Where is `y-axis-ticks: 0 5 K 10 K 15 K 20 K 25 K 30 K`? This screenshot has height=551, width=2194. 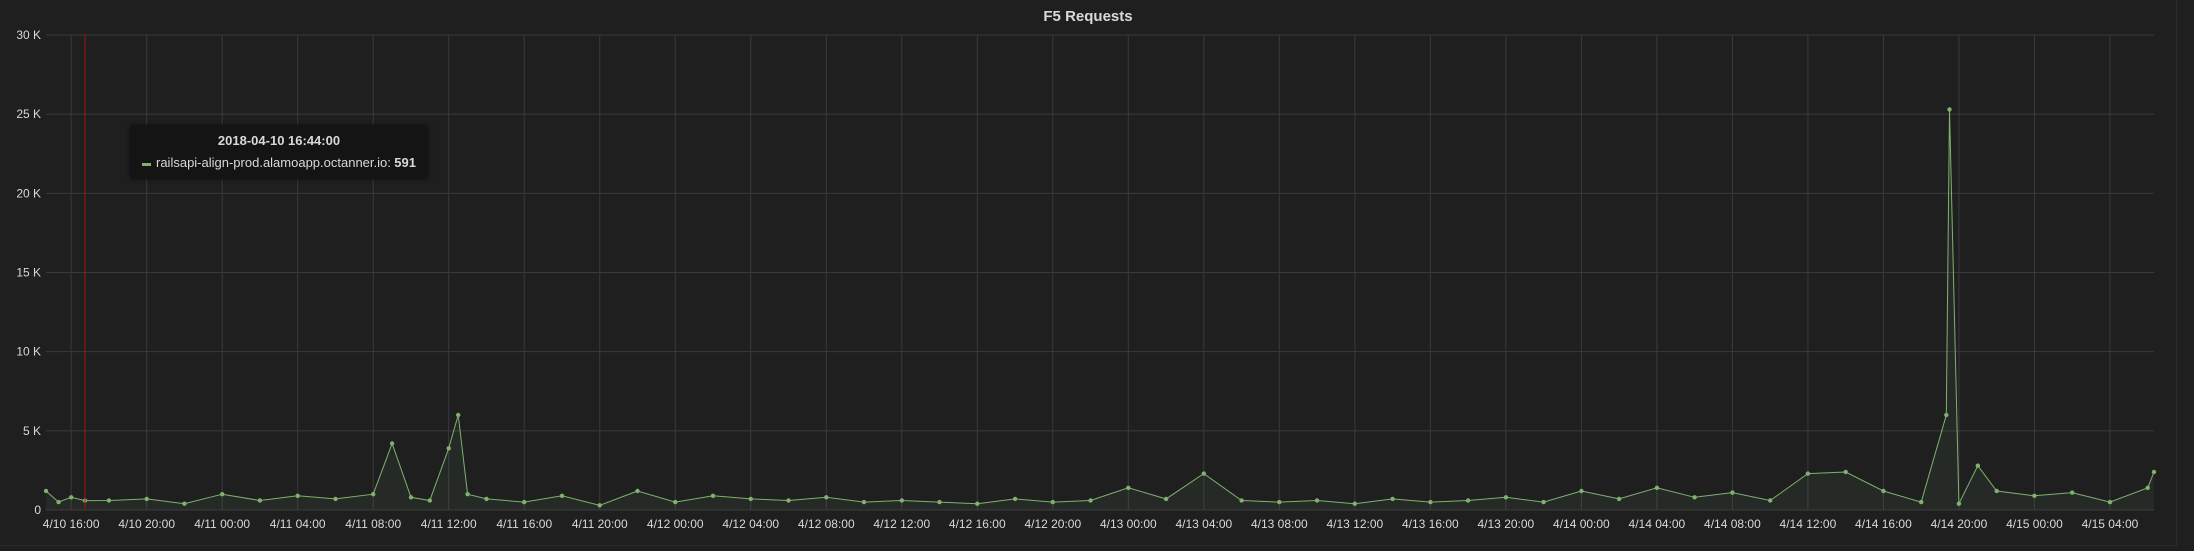 y-axis-ticks: 0 5 K 10 K 15 K 20 K 25 K 30 K is located at coordinates (28, 272).